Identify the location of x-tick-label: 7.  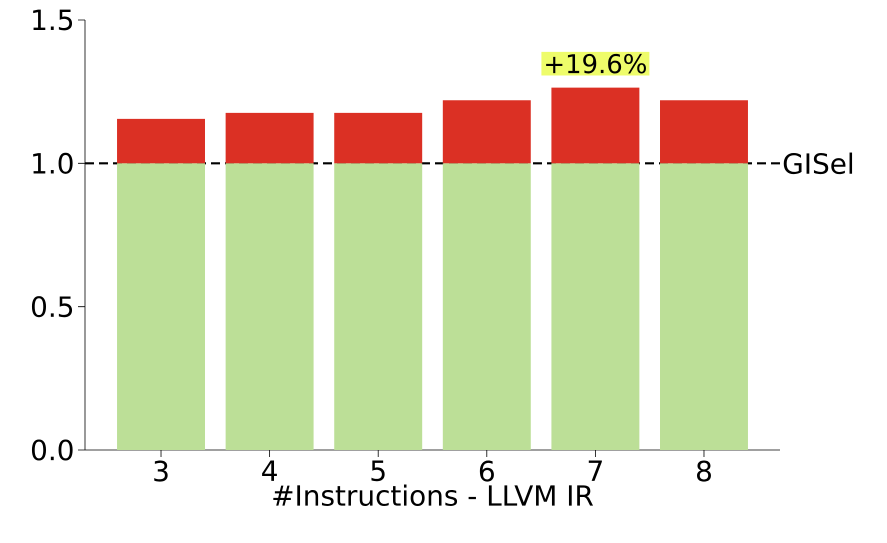
(595, 470).